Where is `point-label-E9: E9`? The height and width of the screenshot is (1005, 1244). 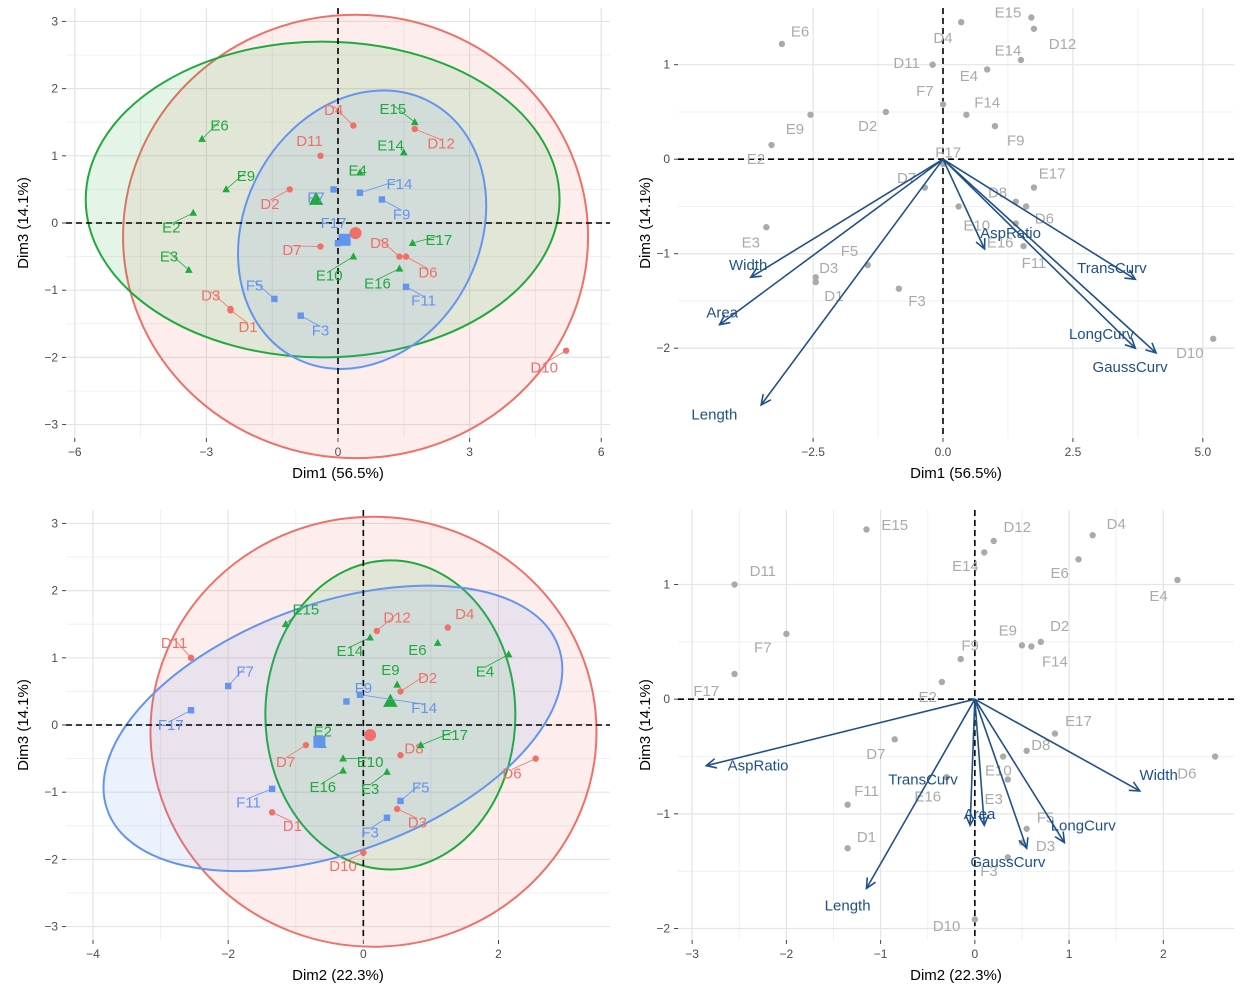
point-label-E9: E9 is located at coordinates (390, 670).